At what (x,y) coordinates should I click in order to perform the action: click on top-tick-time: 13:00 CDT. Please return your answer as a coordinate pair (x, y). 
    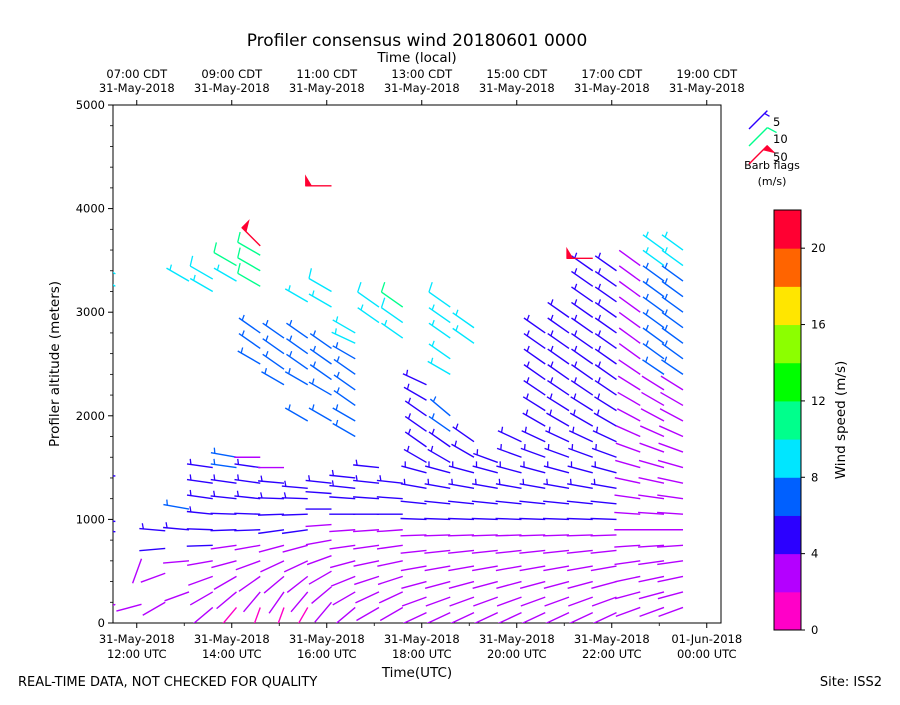
    Looking at the image, I should click on (422, 74).